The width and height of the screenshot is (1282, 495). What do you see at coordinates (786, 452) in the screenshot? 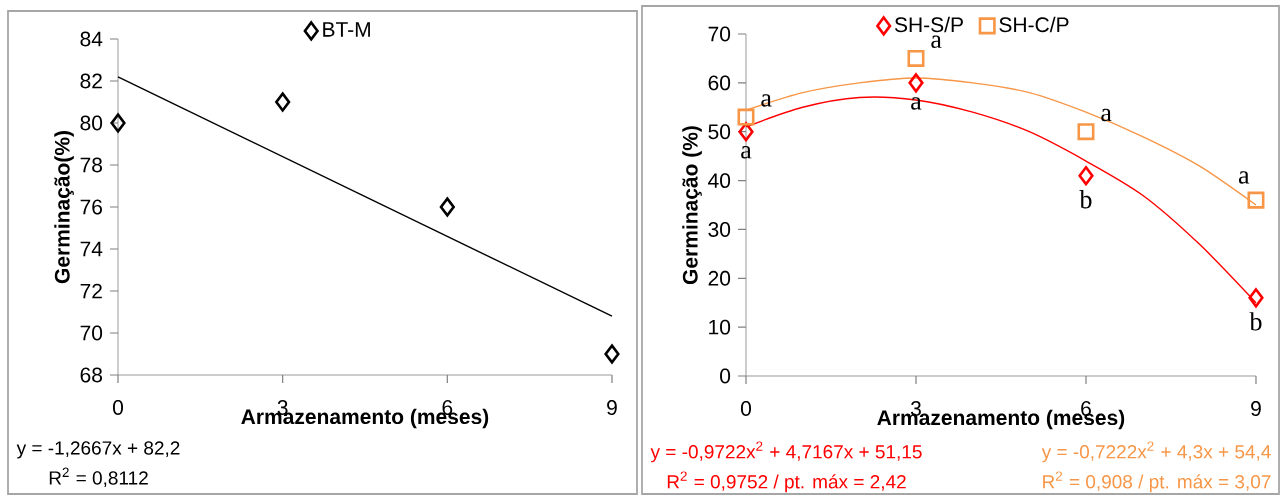
I see `text: y = -0,9722x$^{2}$ + 4,7167x + 51,15` at bounding box center [786, 452].